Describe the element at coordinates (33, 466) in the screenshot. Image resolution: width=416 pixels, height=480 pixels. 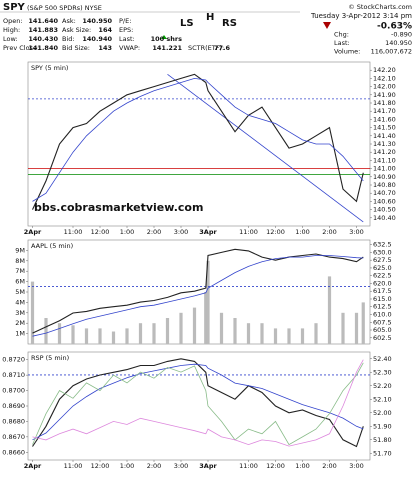
I see `x-tick-label: 2Apr` at that location.